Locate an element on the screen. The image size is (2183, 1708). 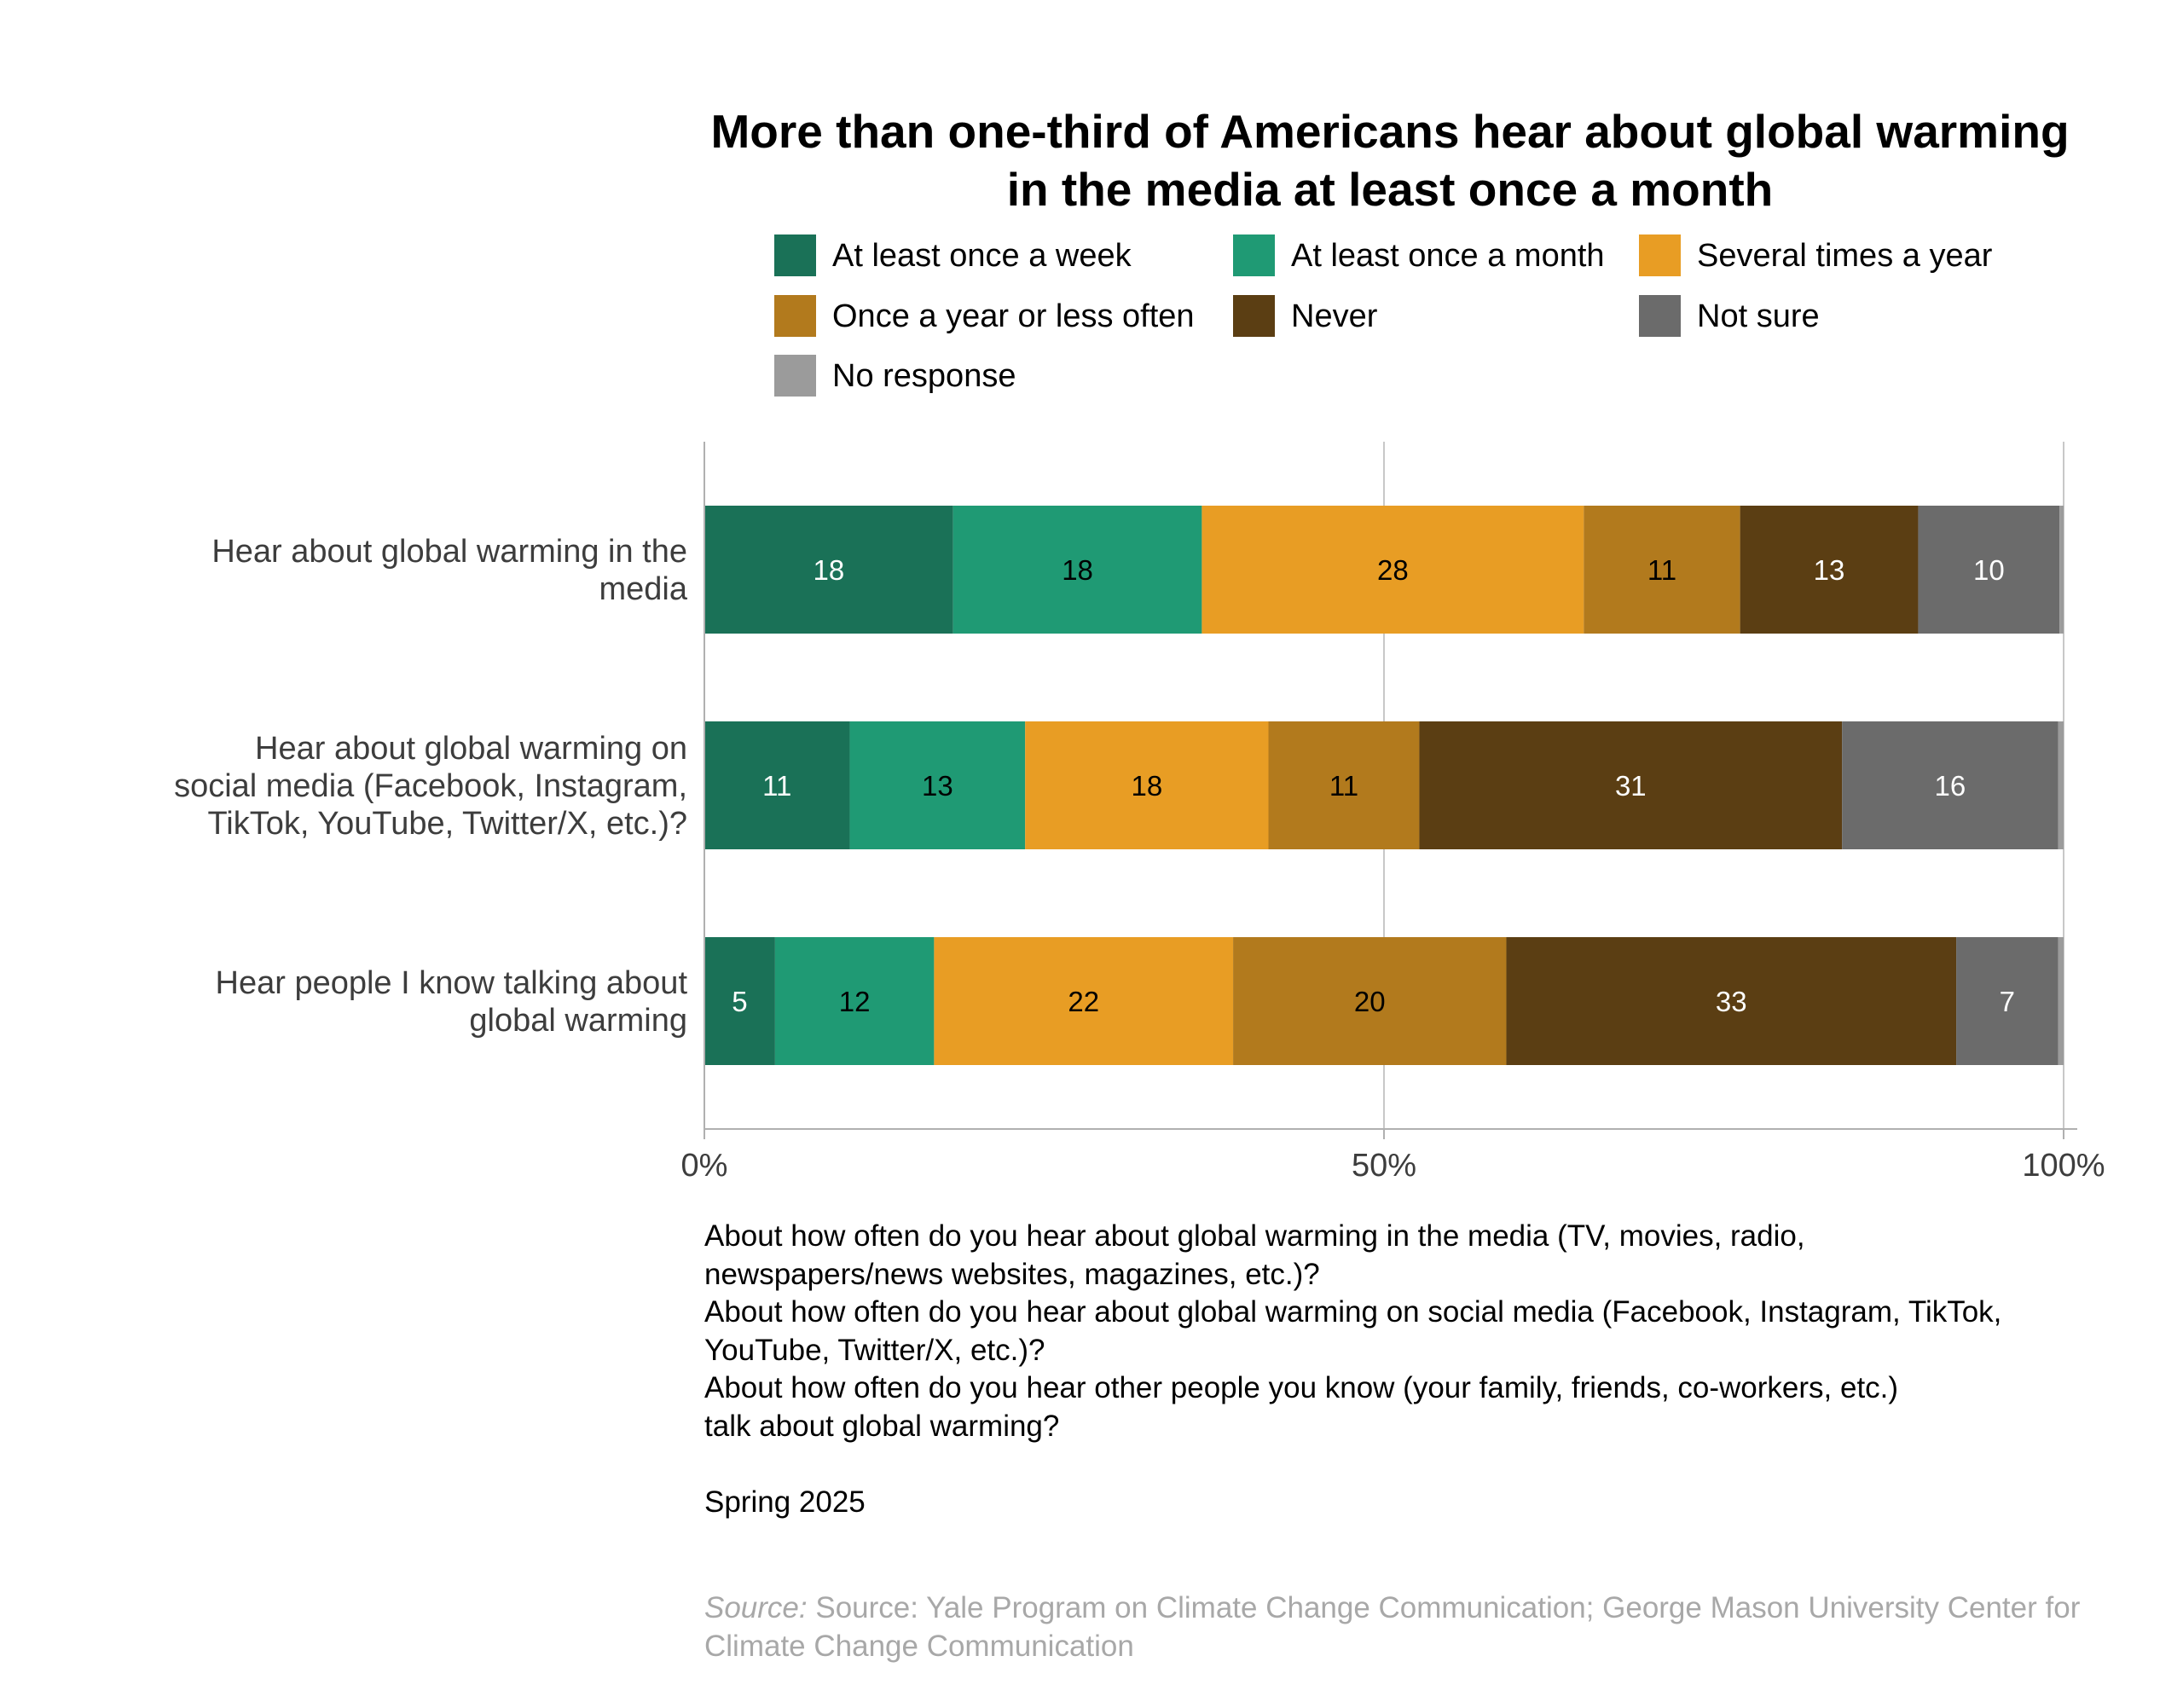
bar-value-label: 10 is located at coordinates (1989, 570).